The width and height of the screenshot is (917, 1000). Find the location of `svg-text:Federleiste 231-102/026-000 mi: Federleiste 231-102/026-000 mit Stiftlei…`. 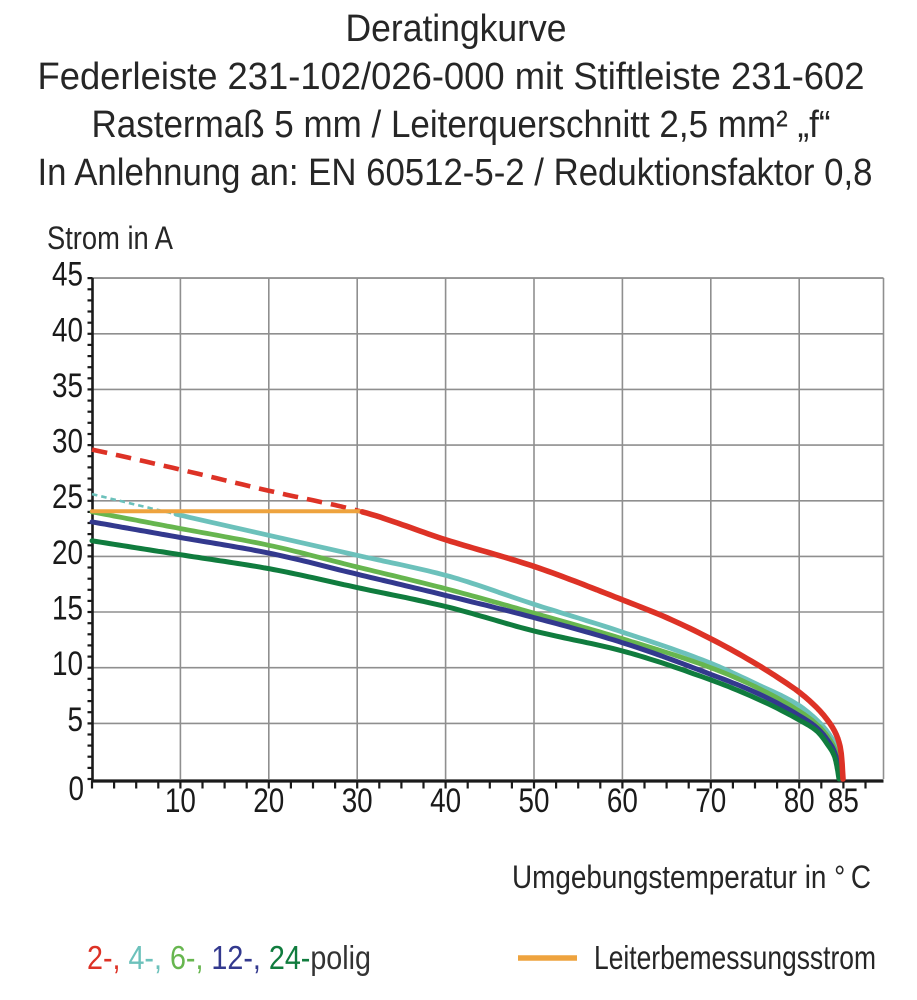

svg-text:Federleiste 231-102/026-000 mi: Federleiste 231-102/026-000 mit Stiftlei… is located at coordinates (451, 77).